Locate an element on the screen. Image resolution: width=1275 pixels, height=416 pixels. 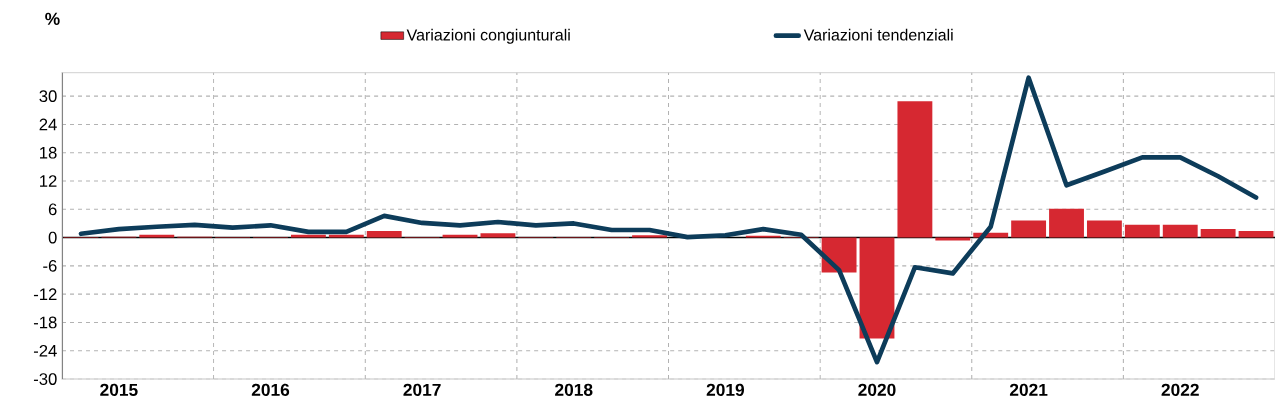
x-tick-label: 2019 is located at coordinates (725, 389).